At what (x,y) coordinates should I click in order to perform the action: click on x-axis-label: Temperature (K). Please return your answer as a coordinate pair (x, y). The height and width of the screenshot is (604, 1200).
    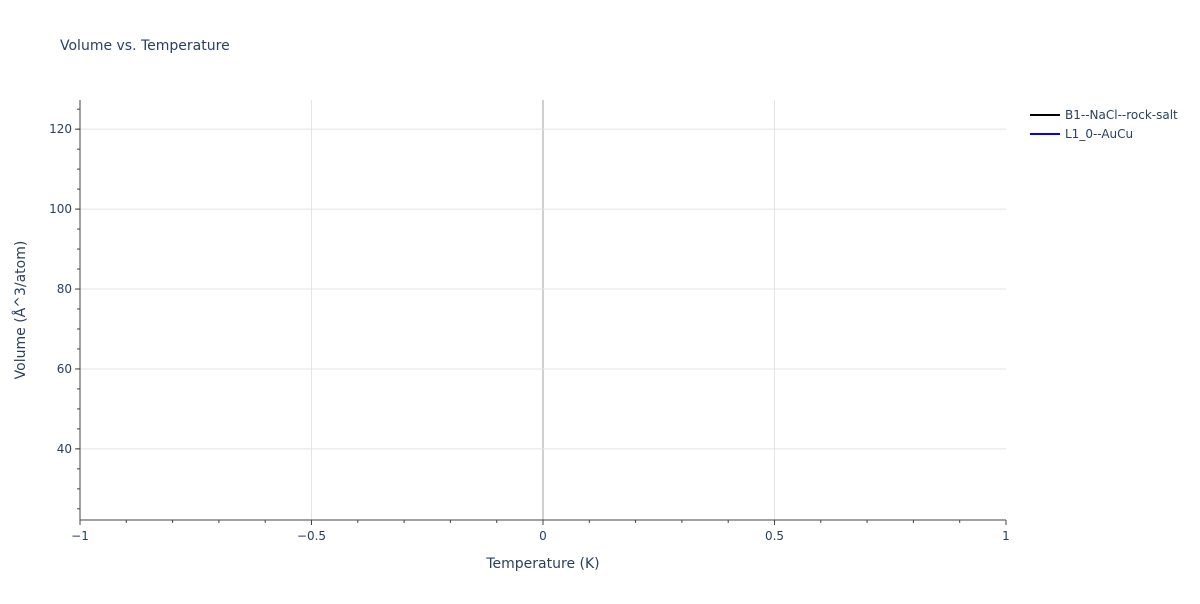
    Looking at the image, I should click on (542, 564).